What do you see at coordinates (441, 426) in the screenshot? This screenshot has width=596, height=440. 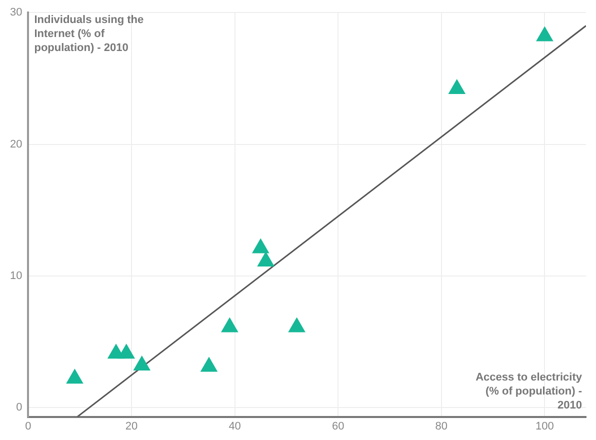 I see `x-tick-label: 80` at bounding box center [441, 426].